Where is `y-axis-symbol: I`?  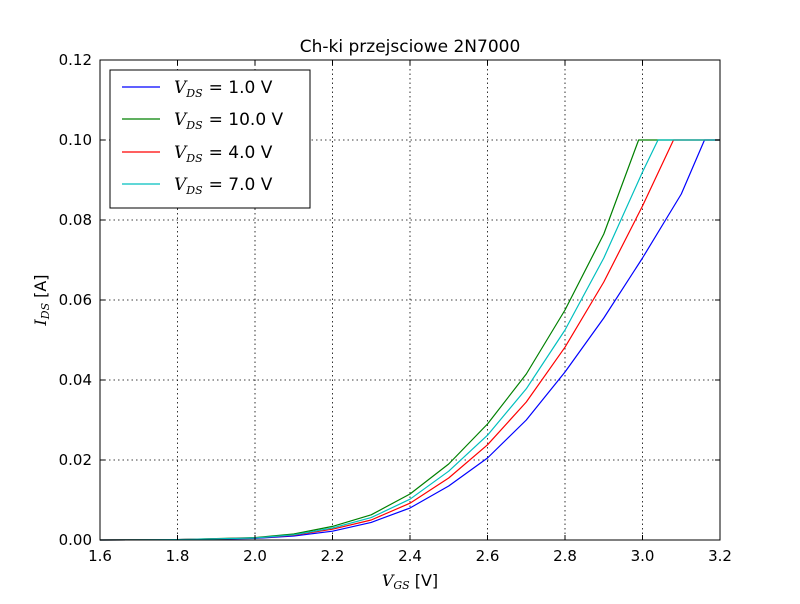
y-axis-symbol: I is located at coordinates (40, 323).